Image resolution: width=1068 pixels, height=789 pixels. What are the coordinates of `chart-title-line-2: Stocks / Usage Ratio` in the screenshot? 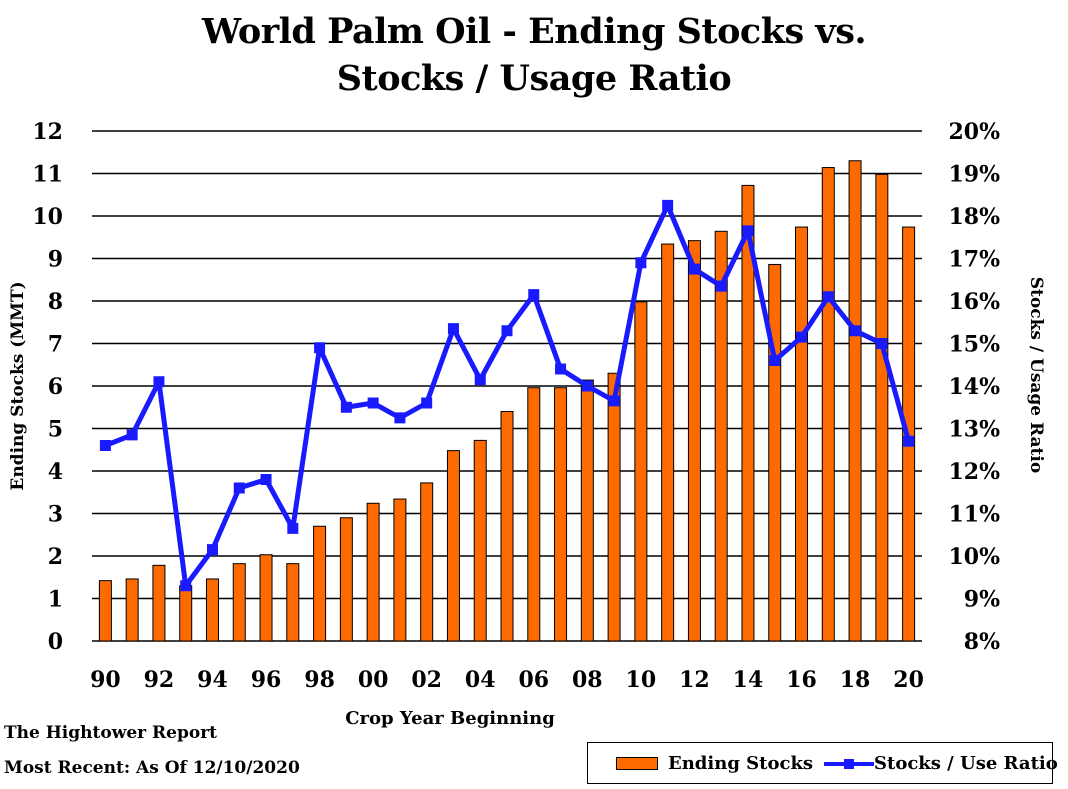 It's located at (534, 78).